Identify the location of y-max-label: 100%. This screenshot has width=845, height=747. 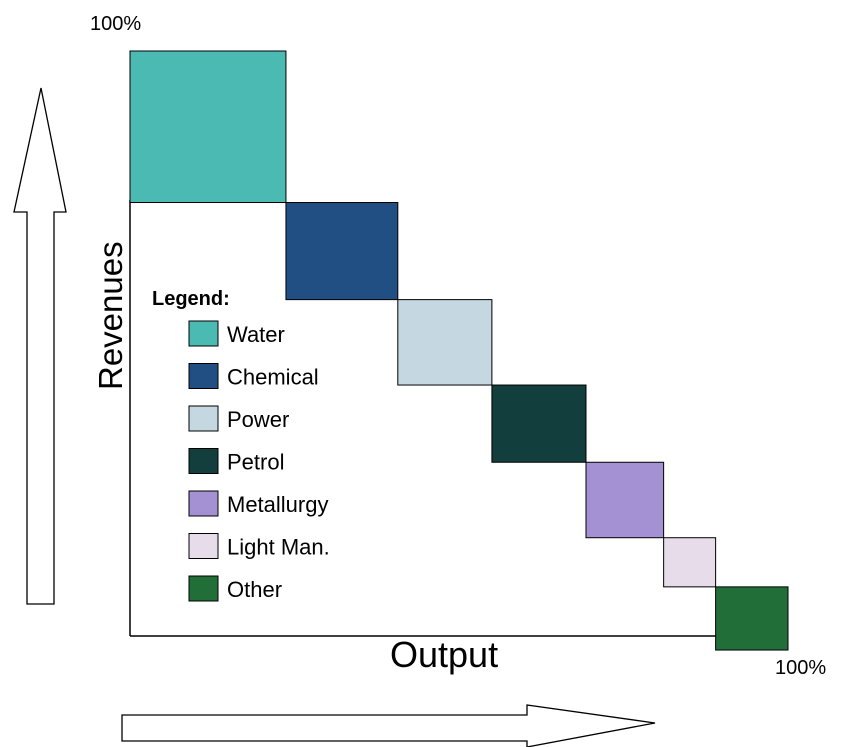
(115, 24).